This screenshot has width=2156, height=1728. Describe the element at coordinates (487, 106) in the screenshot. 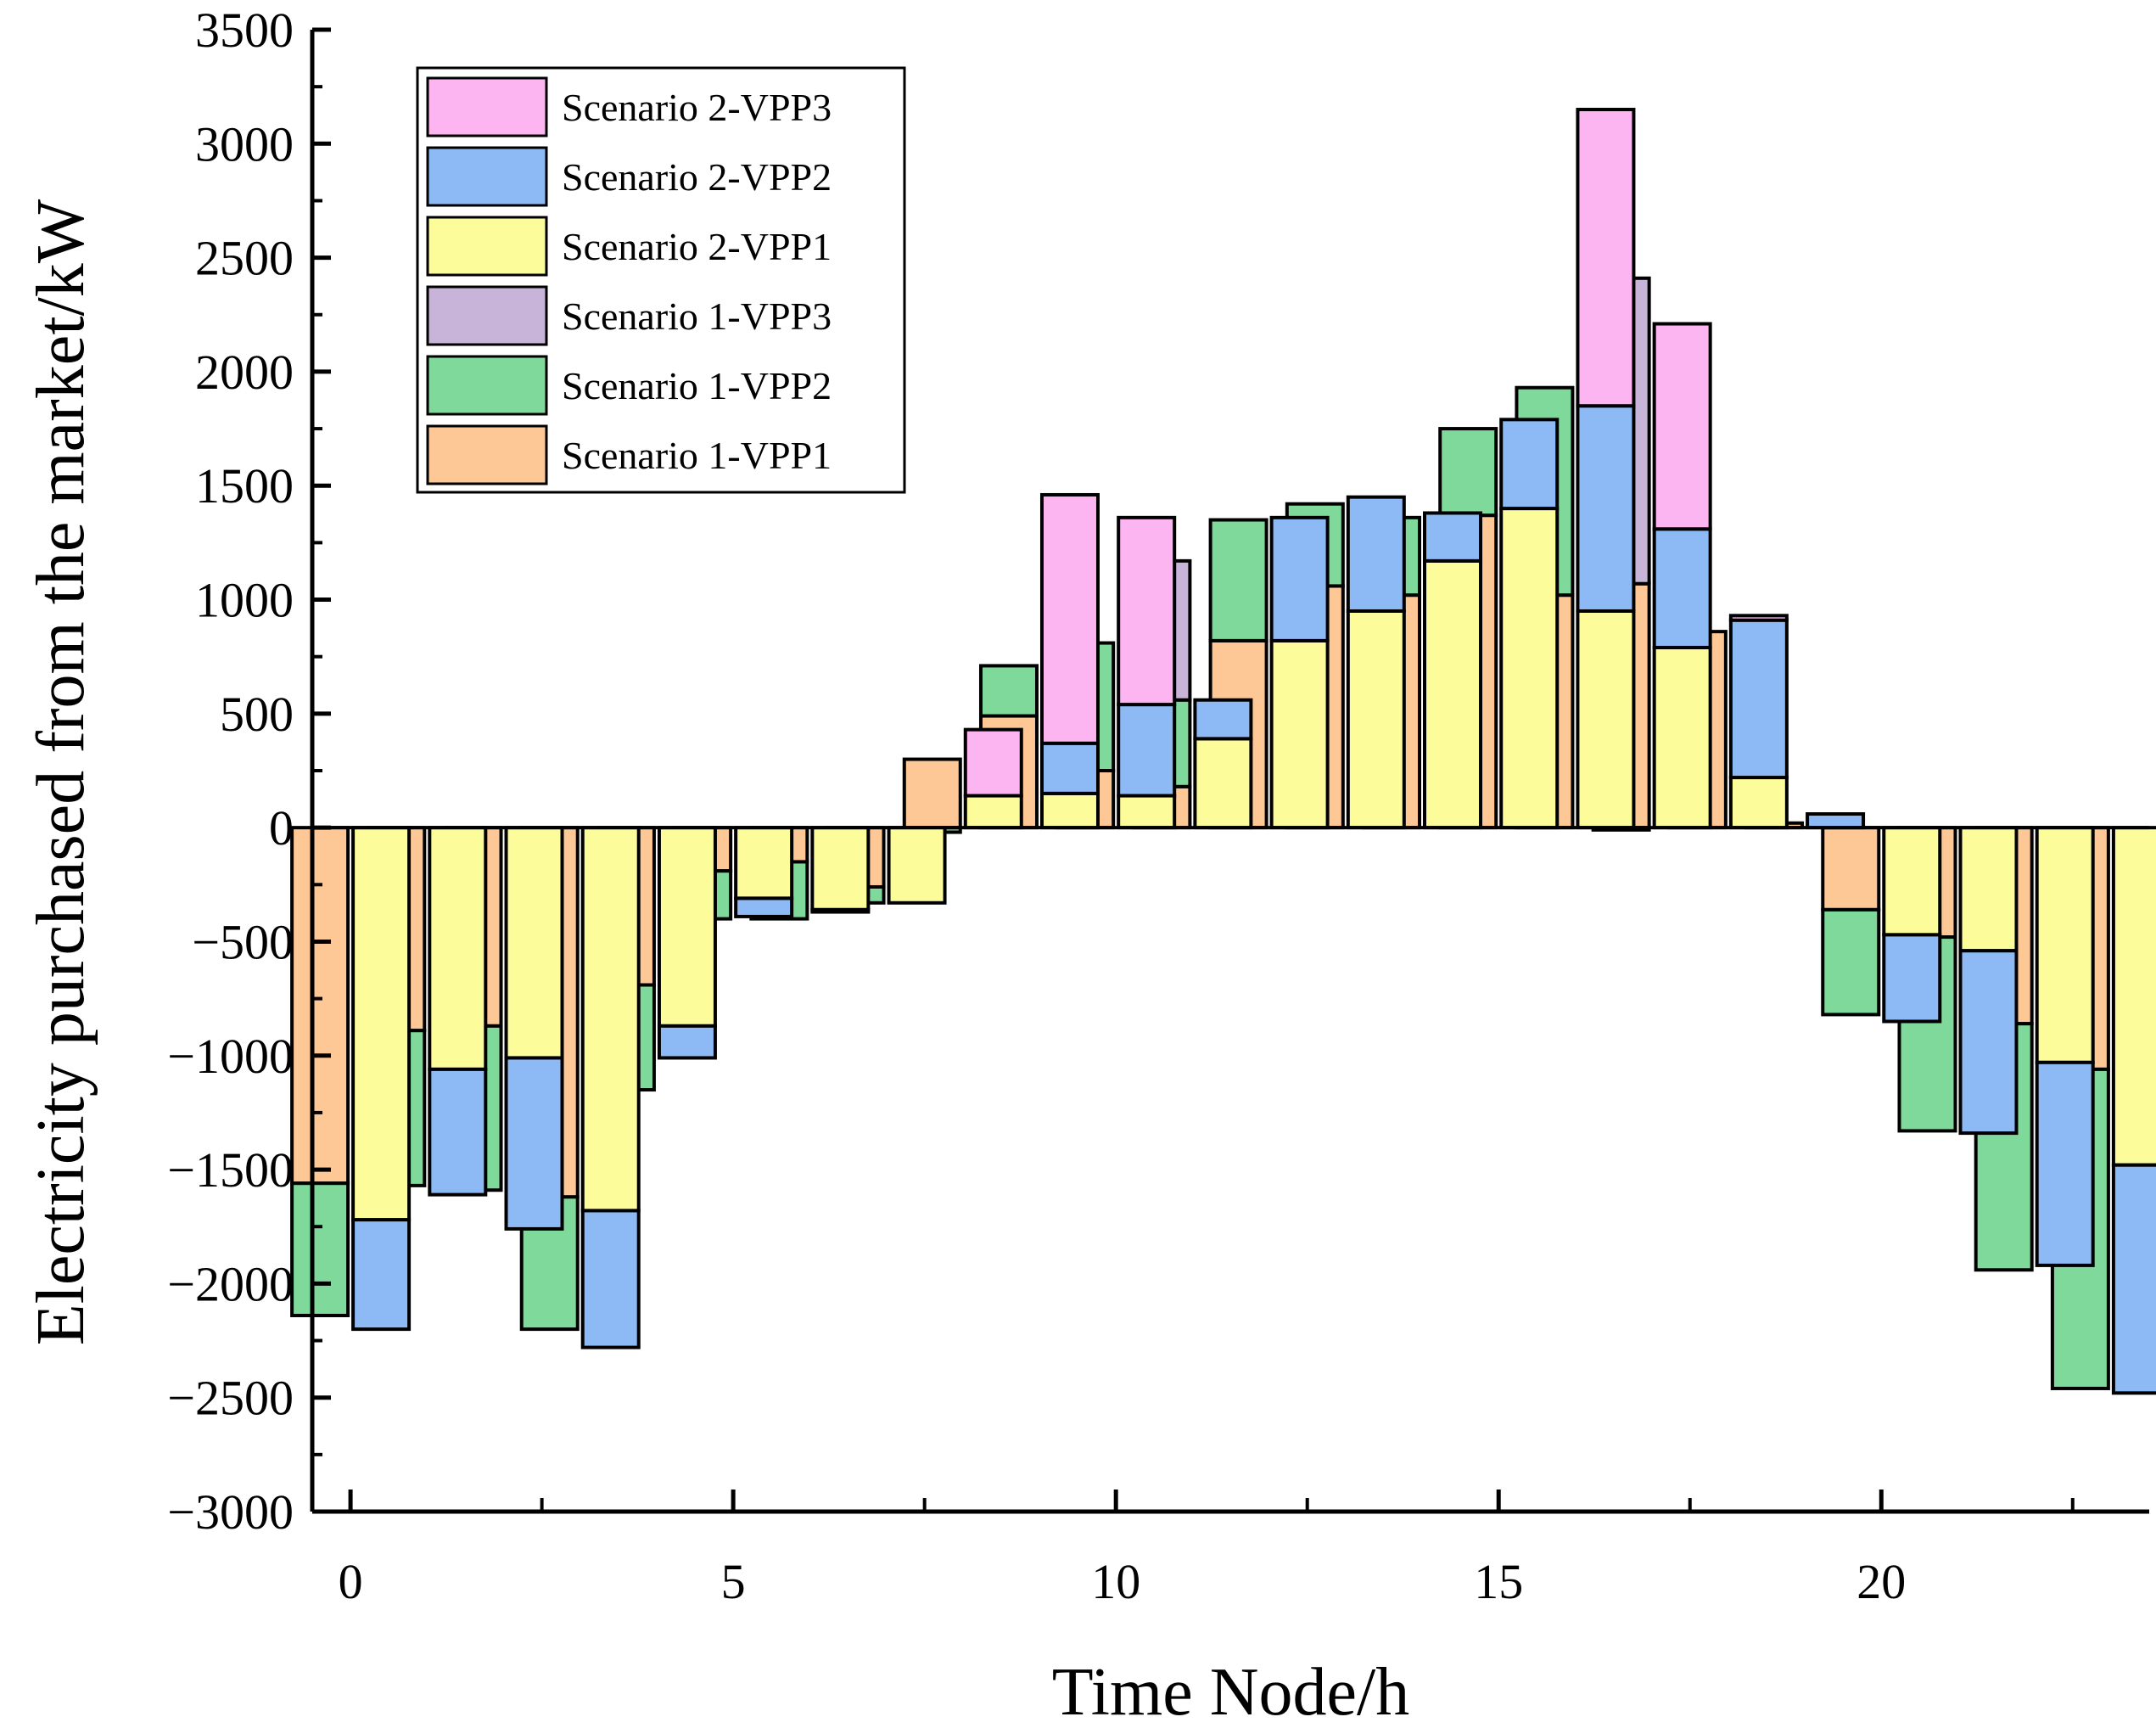

I see `legend-swatch-scenario-2-vpp3` at that location.